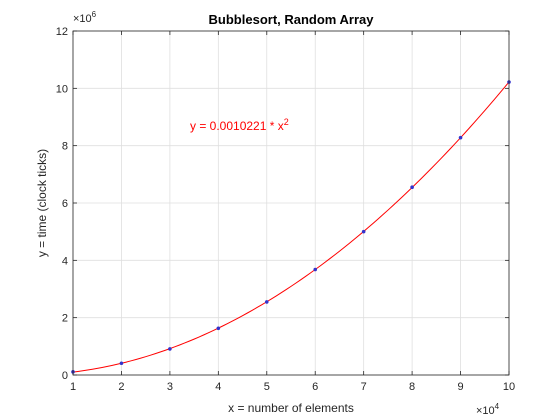 This screenshot has height=420, width=560. Describe the element at coordinates (218, 387) in the screenshot. I see `x-tick-label: 4` at that location.